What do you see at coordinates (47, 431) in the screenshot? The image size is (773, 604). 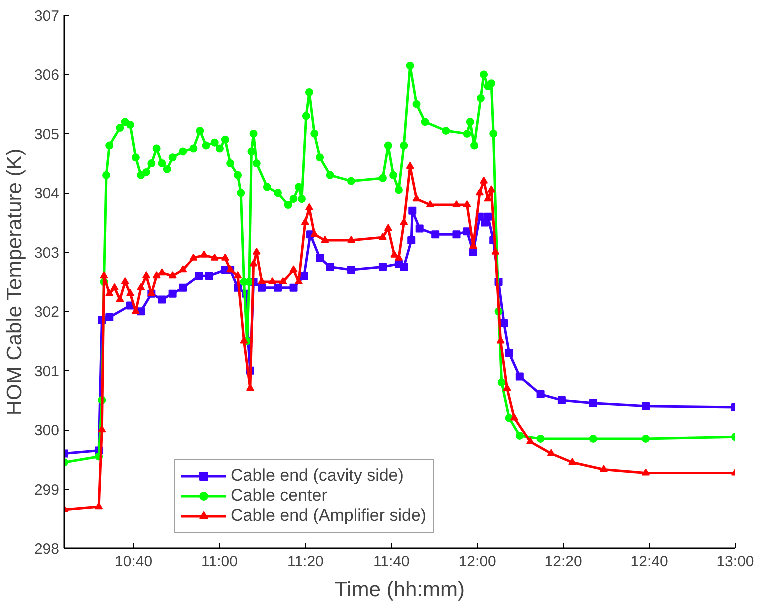 I see `y-tick-label: 300` at bounding box center [47, 431].